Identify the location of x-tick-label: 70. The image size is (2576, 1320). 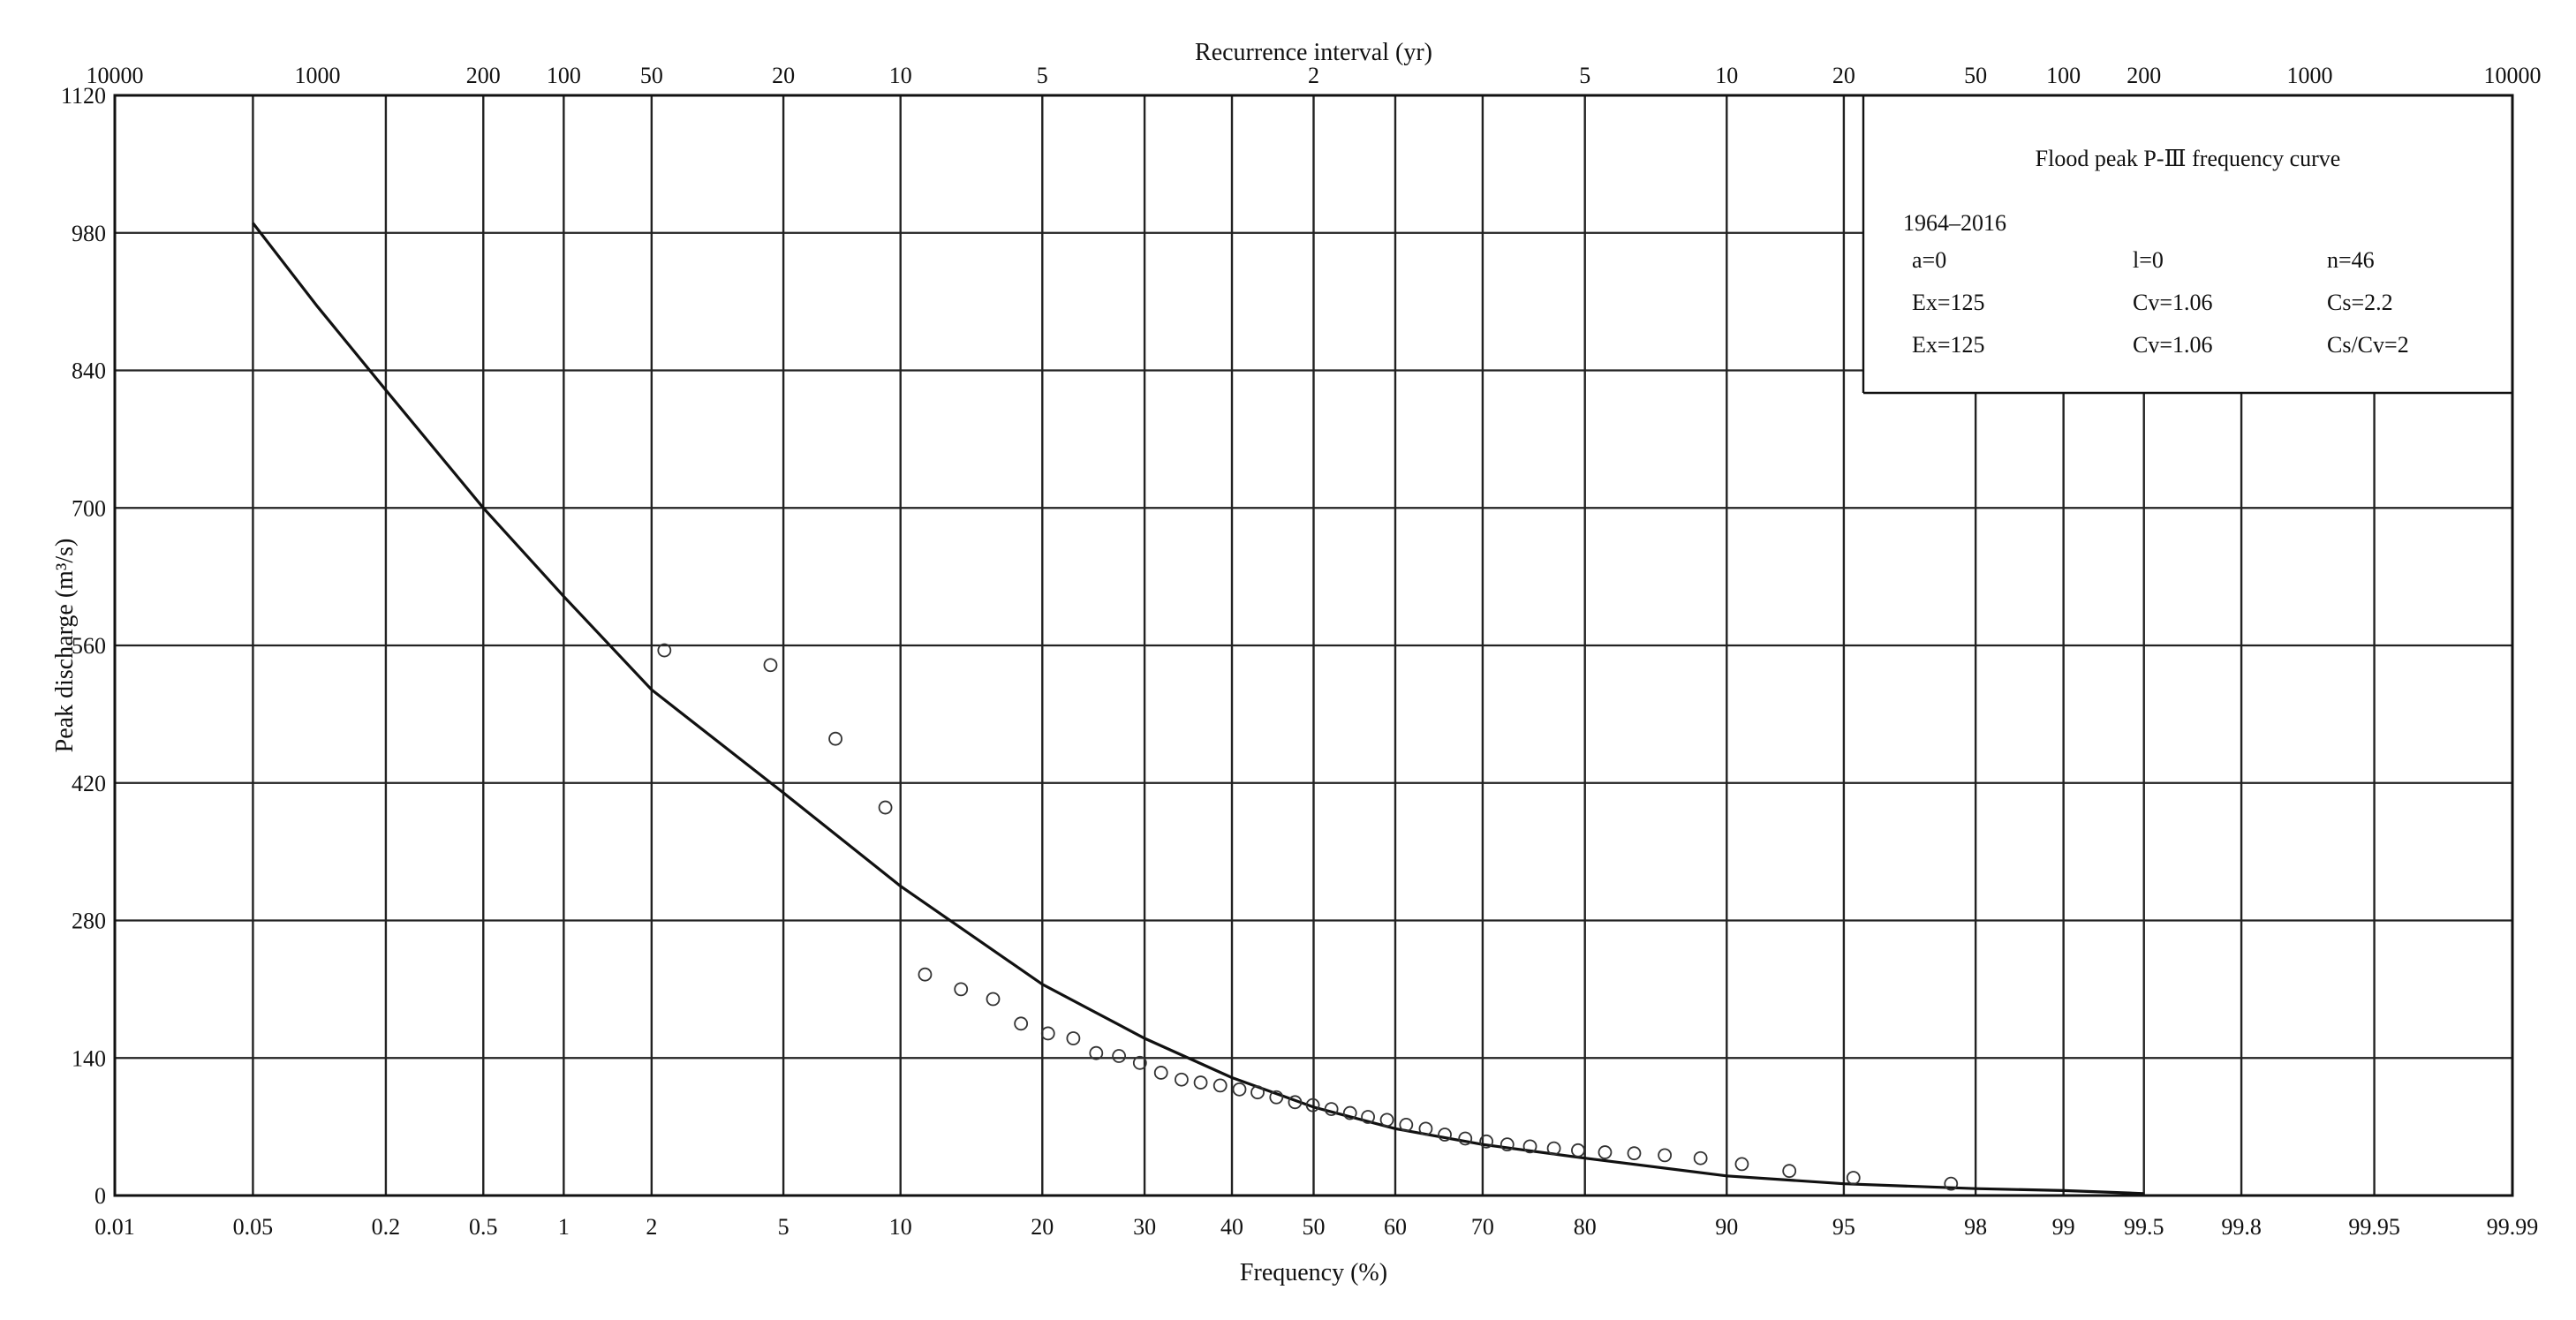
(1482, 1227).